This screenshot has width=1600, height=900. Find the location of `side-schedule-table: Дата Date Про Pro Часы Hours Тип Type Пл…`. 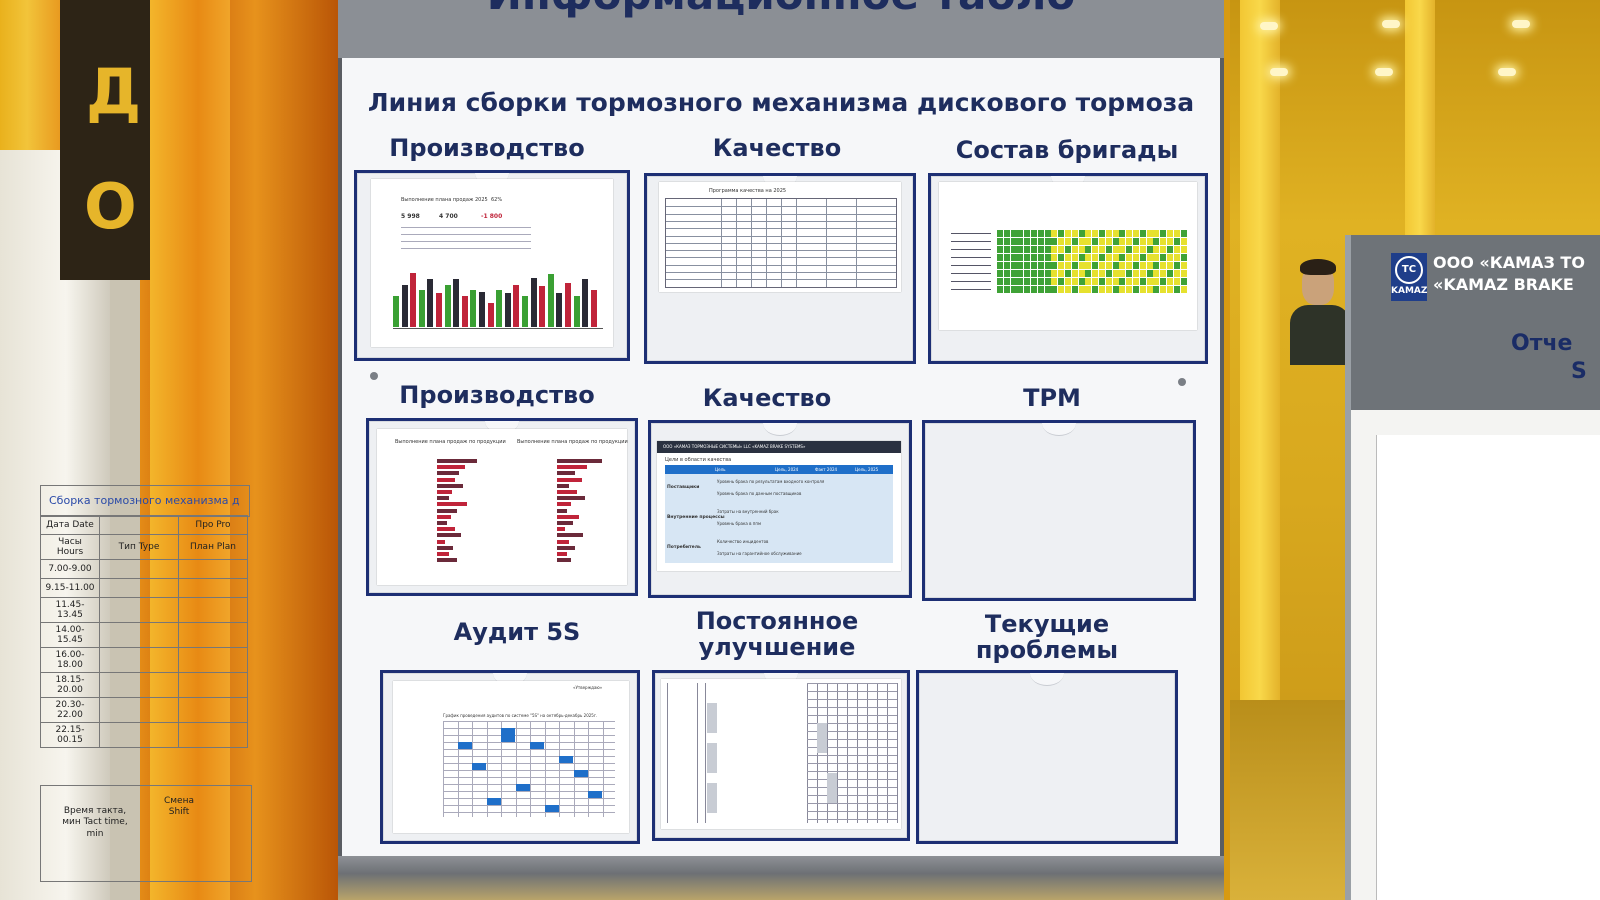

side-schedule-table: Дата Date Про Pro Часы Hours Тип Type Пл… is located at coordinates (144, 631).